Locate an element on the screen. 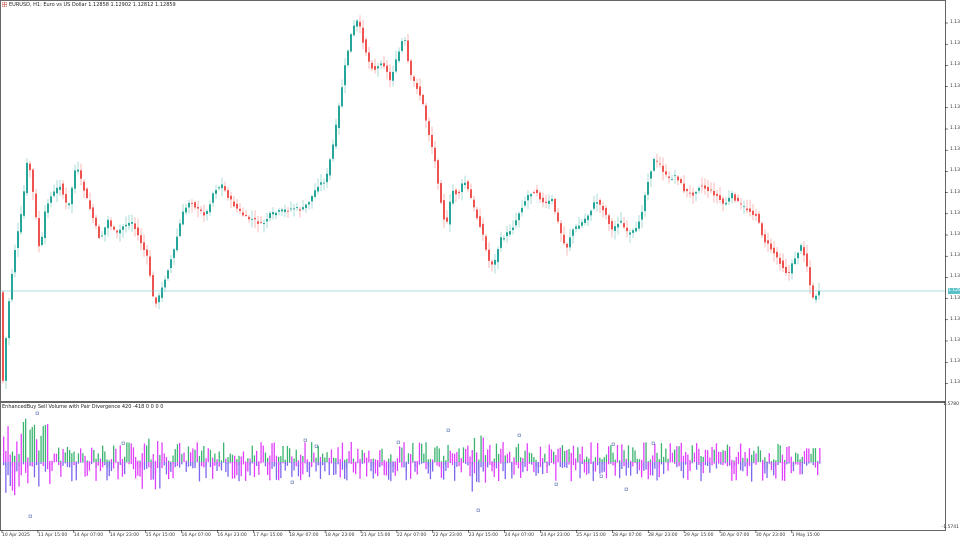  time-axis-label: 24 Apr 07:00 is located at coordinates (519, 535).